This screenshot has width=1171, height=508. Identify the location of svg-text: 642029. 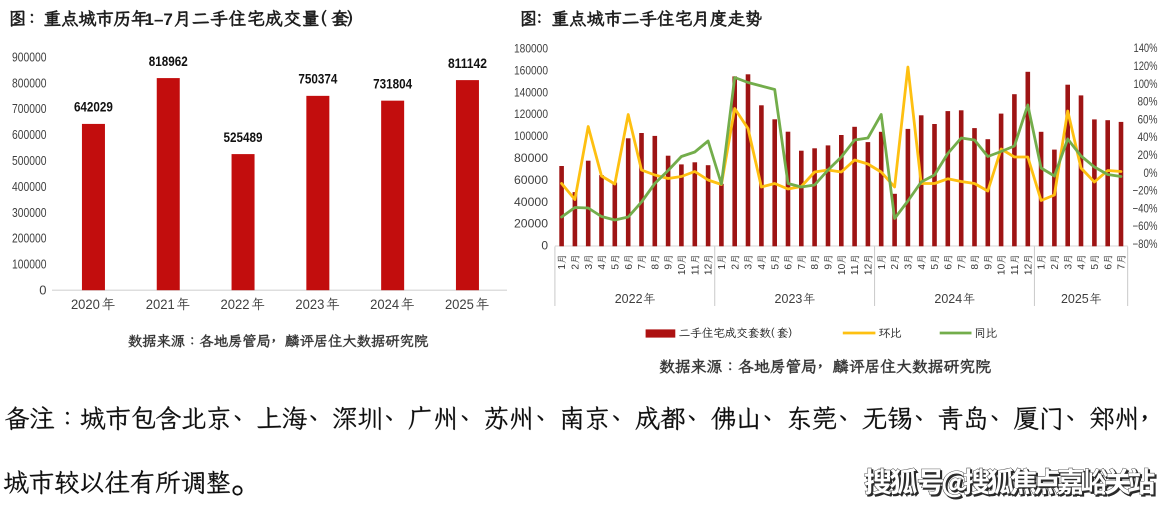
(93, 107).